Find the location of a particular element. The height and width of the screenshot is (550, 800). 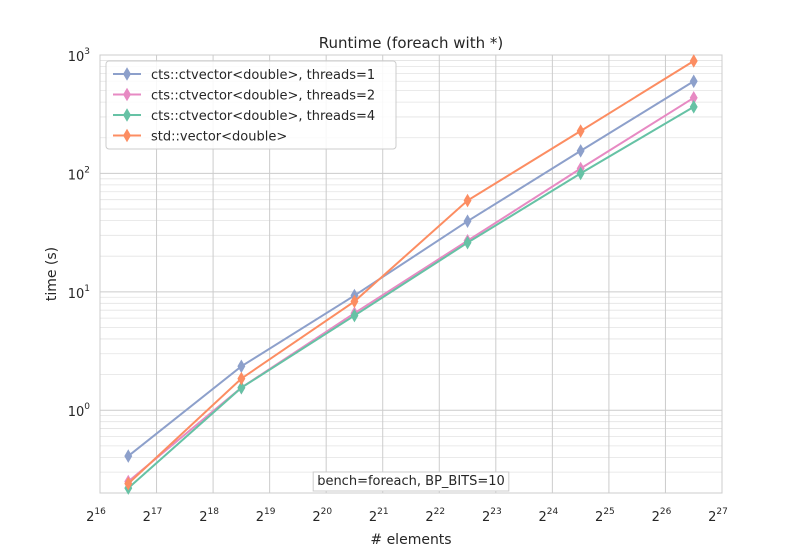

x-tick-label: 221 is located at coordinates (379, 516).